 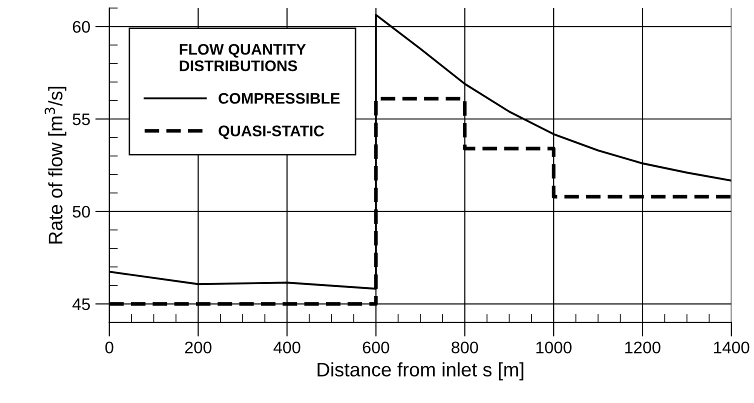 I want to click on x-tick-label: 600, so click(x=376, y=348).